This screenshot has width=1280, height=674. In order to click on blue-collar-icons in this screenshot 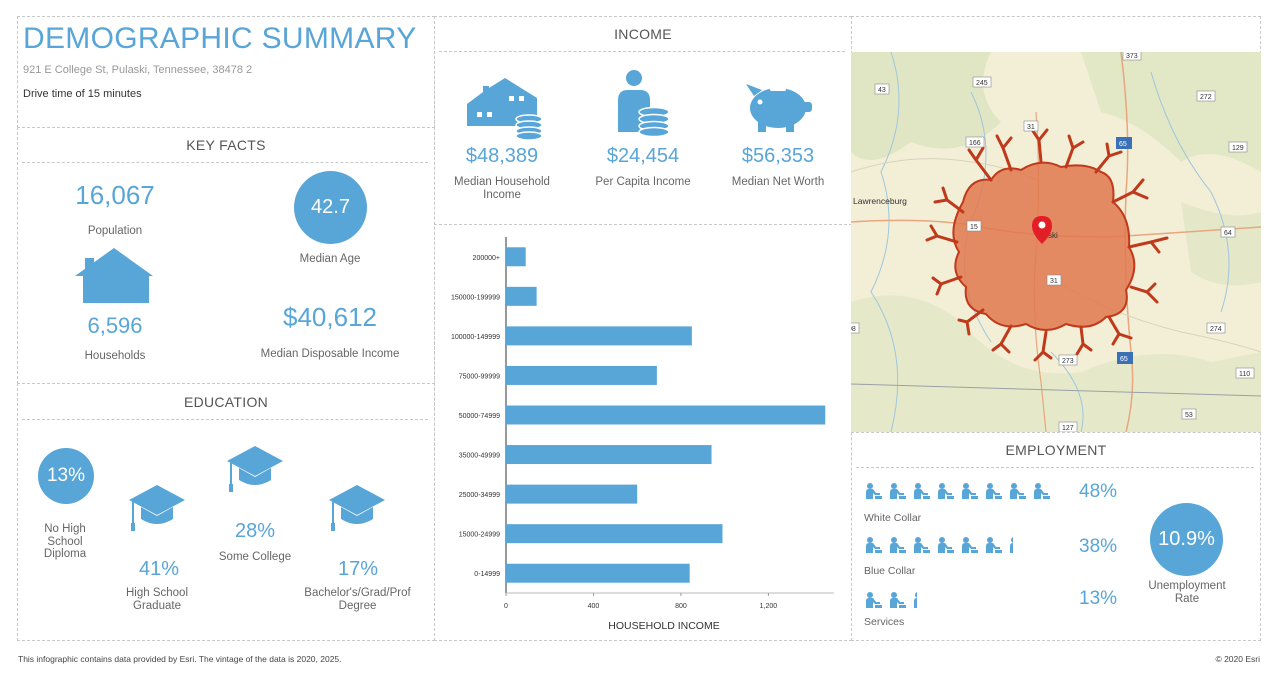, I will do `click(938, 547)`.